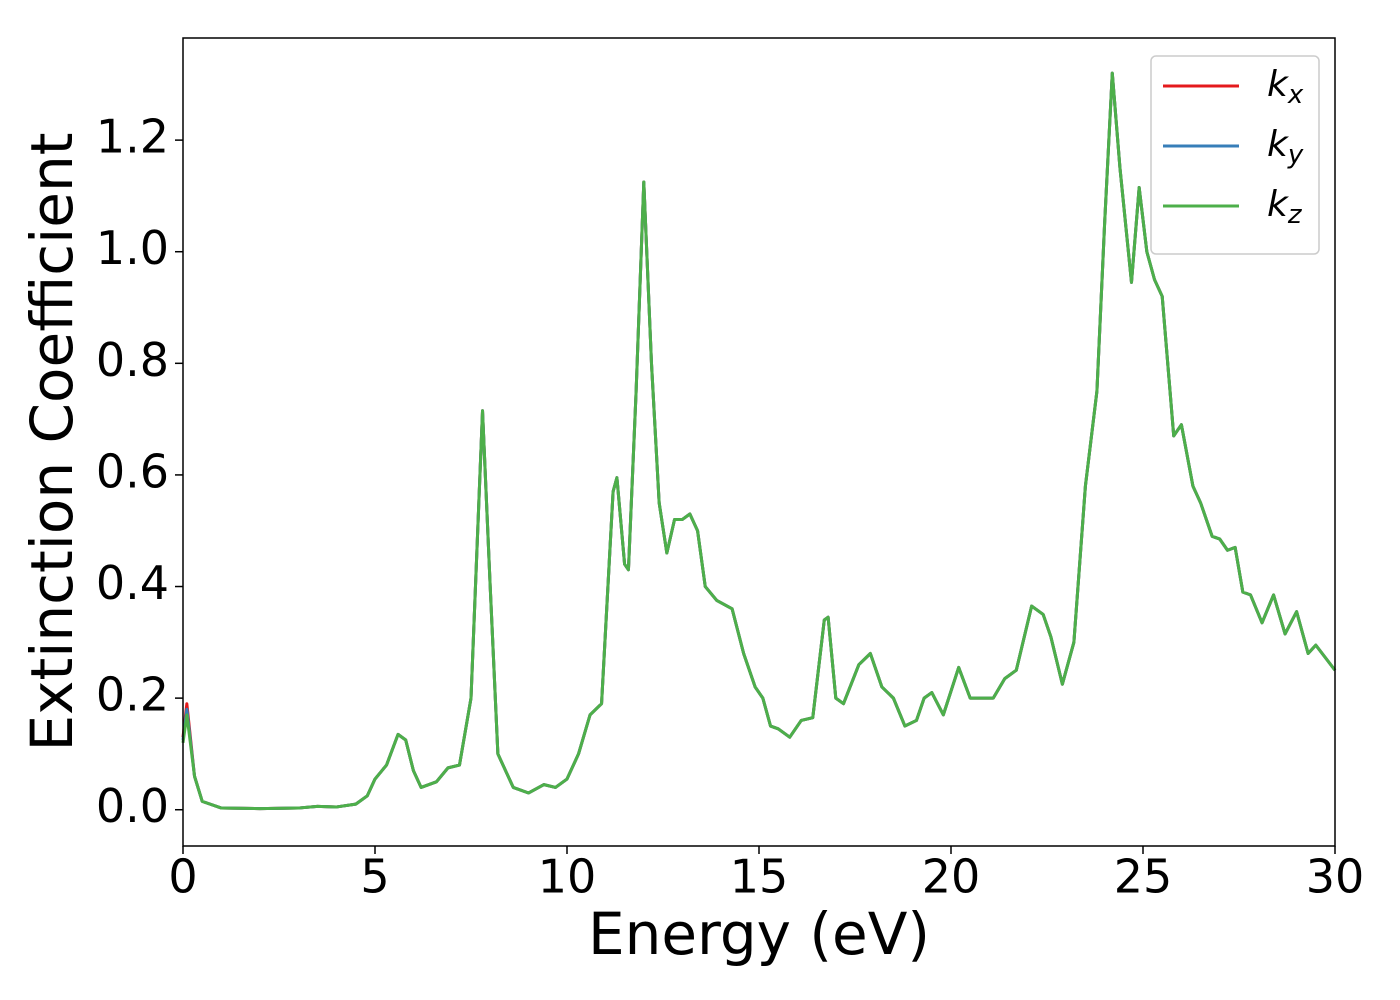 Image resolution: width=1400 pixels, height=1000 pixels. Describe the element at coordinates (132, 360) in the screenshot. I see `y-tick-label: 0.8` at that location.